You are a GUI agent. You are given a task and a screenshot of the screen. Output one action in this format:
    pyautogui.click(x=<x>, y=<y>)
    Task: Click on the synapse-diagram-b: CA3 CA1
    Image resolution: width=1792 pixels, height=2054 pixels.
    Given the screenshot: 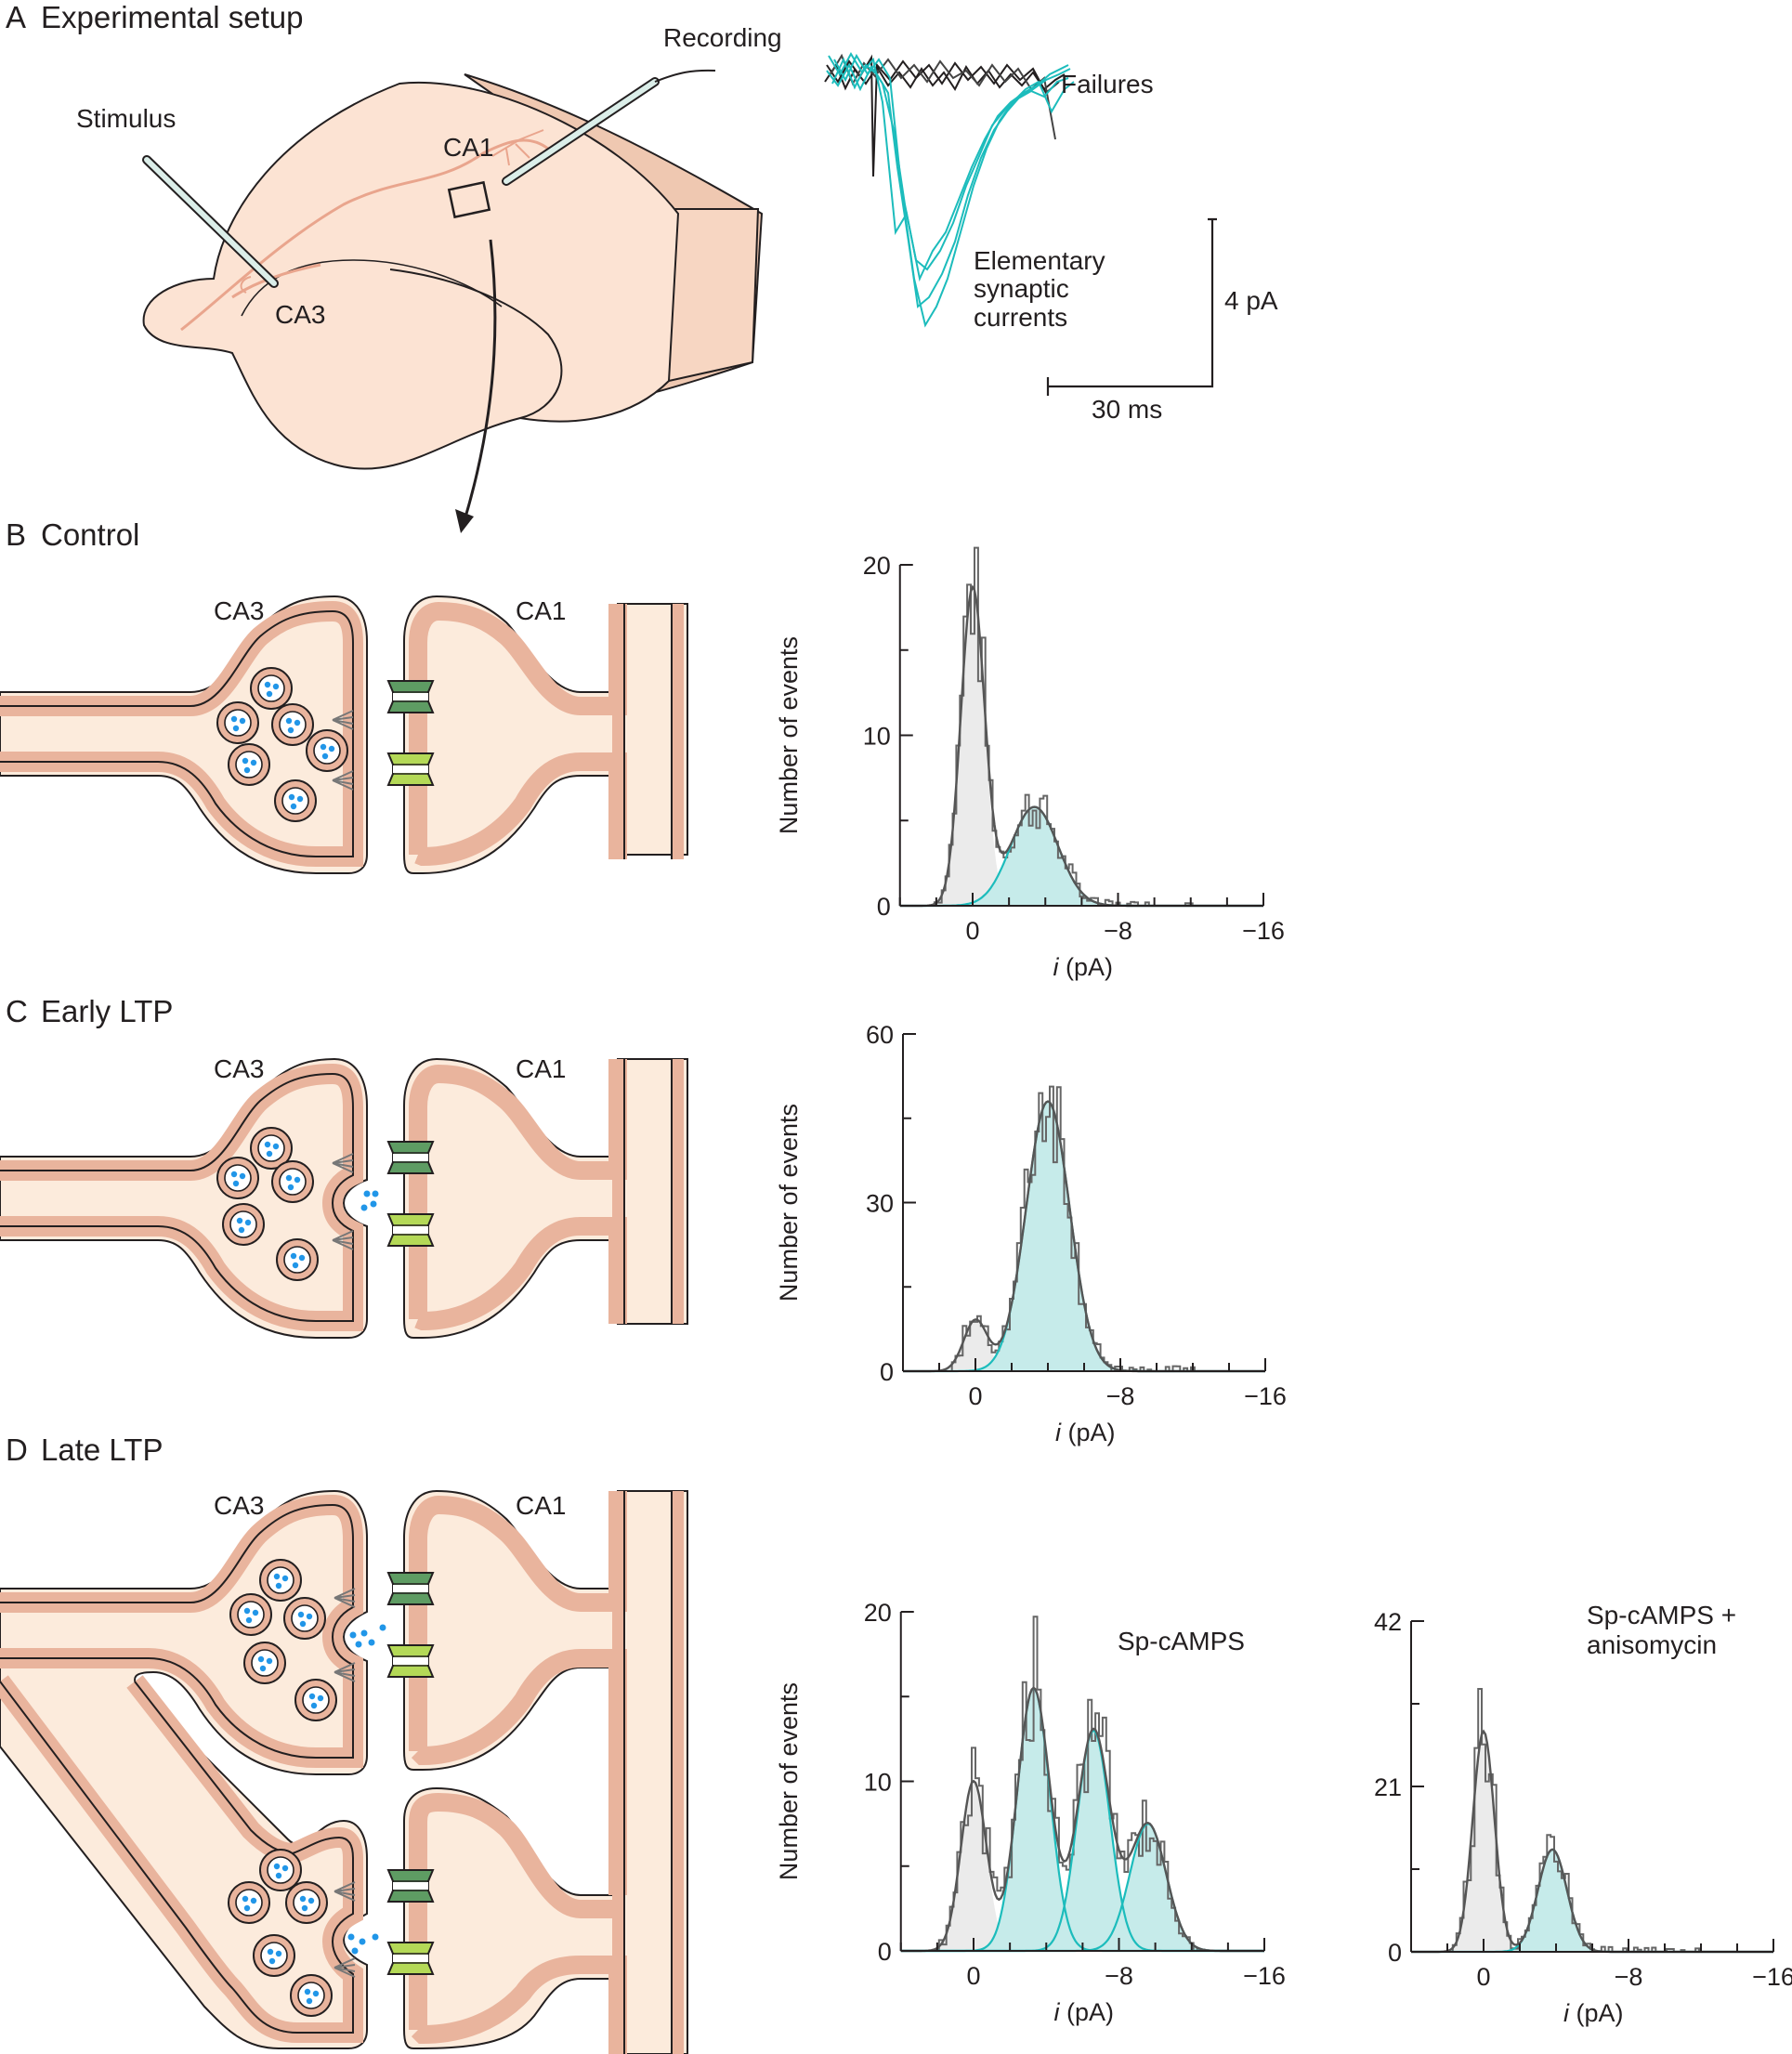 What is the action you would take?
    pyautogui.click(x=344, y=735)
    